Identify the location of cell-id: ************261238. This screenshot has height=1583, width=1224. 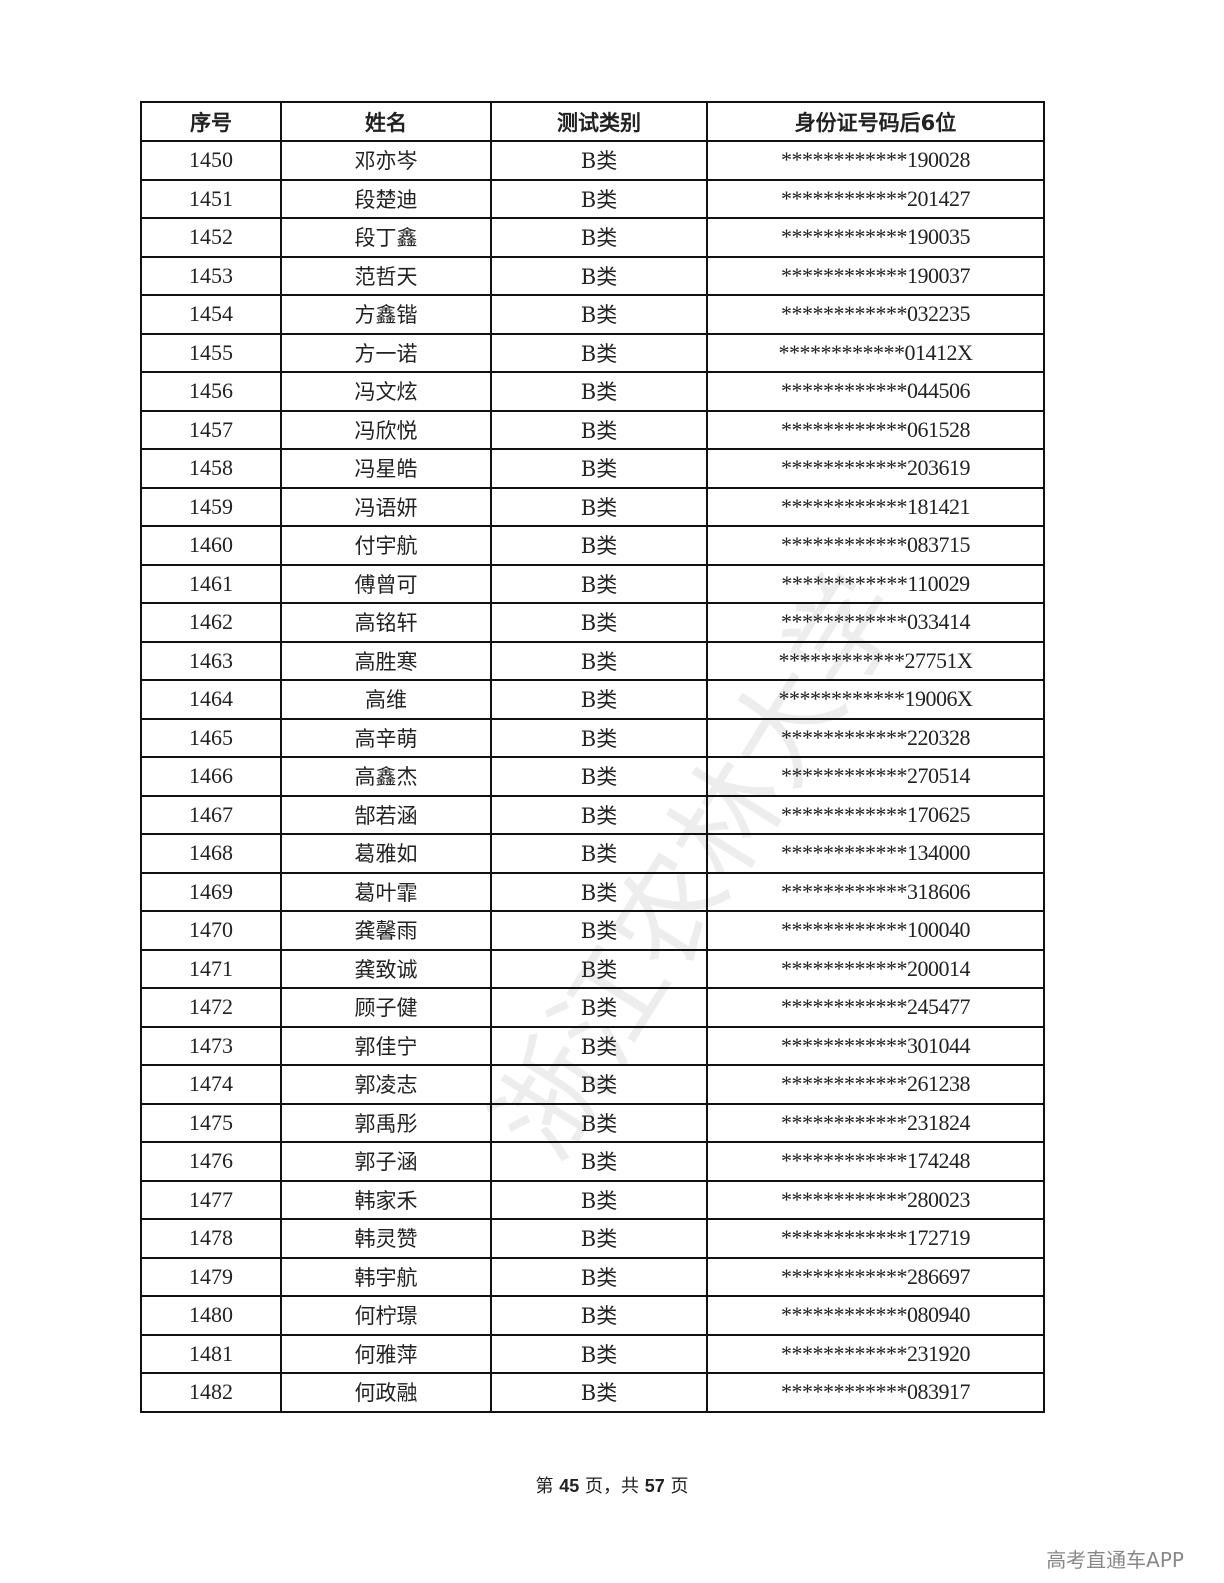
(875, 1084).